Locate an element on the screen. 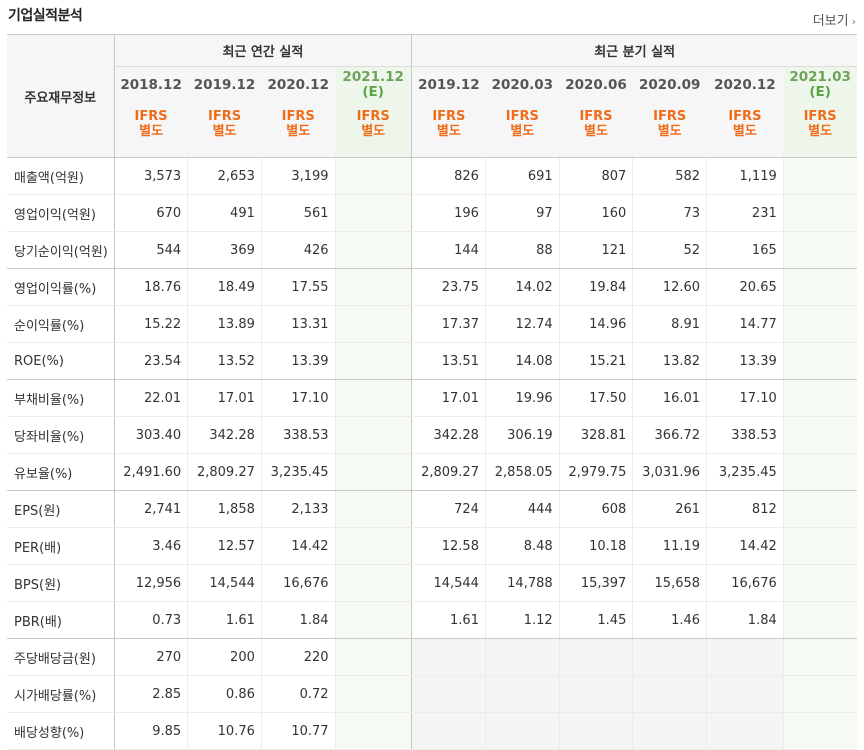 The image size is (864, 750). quarterly-value-cell: 16.01 is located at coordinates (669, 398).